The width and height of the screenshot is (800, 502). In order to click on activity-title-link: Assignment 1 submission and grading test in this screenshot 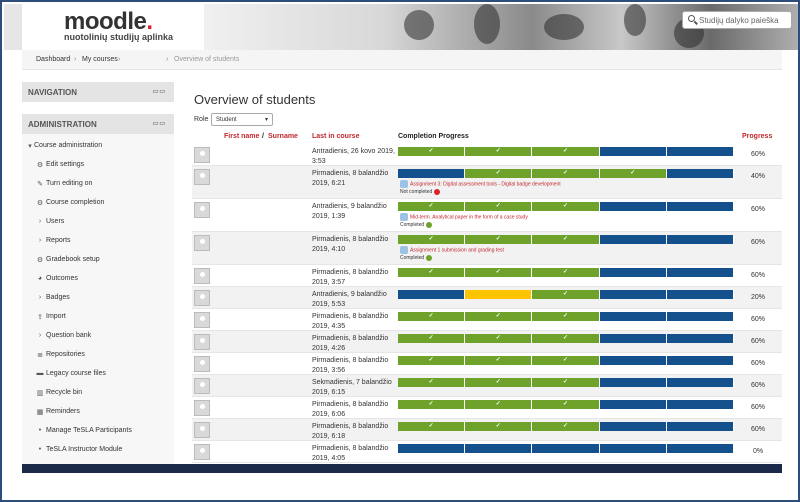, I will do `click(457, 250)`.